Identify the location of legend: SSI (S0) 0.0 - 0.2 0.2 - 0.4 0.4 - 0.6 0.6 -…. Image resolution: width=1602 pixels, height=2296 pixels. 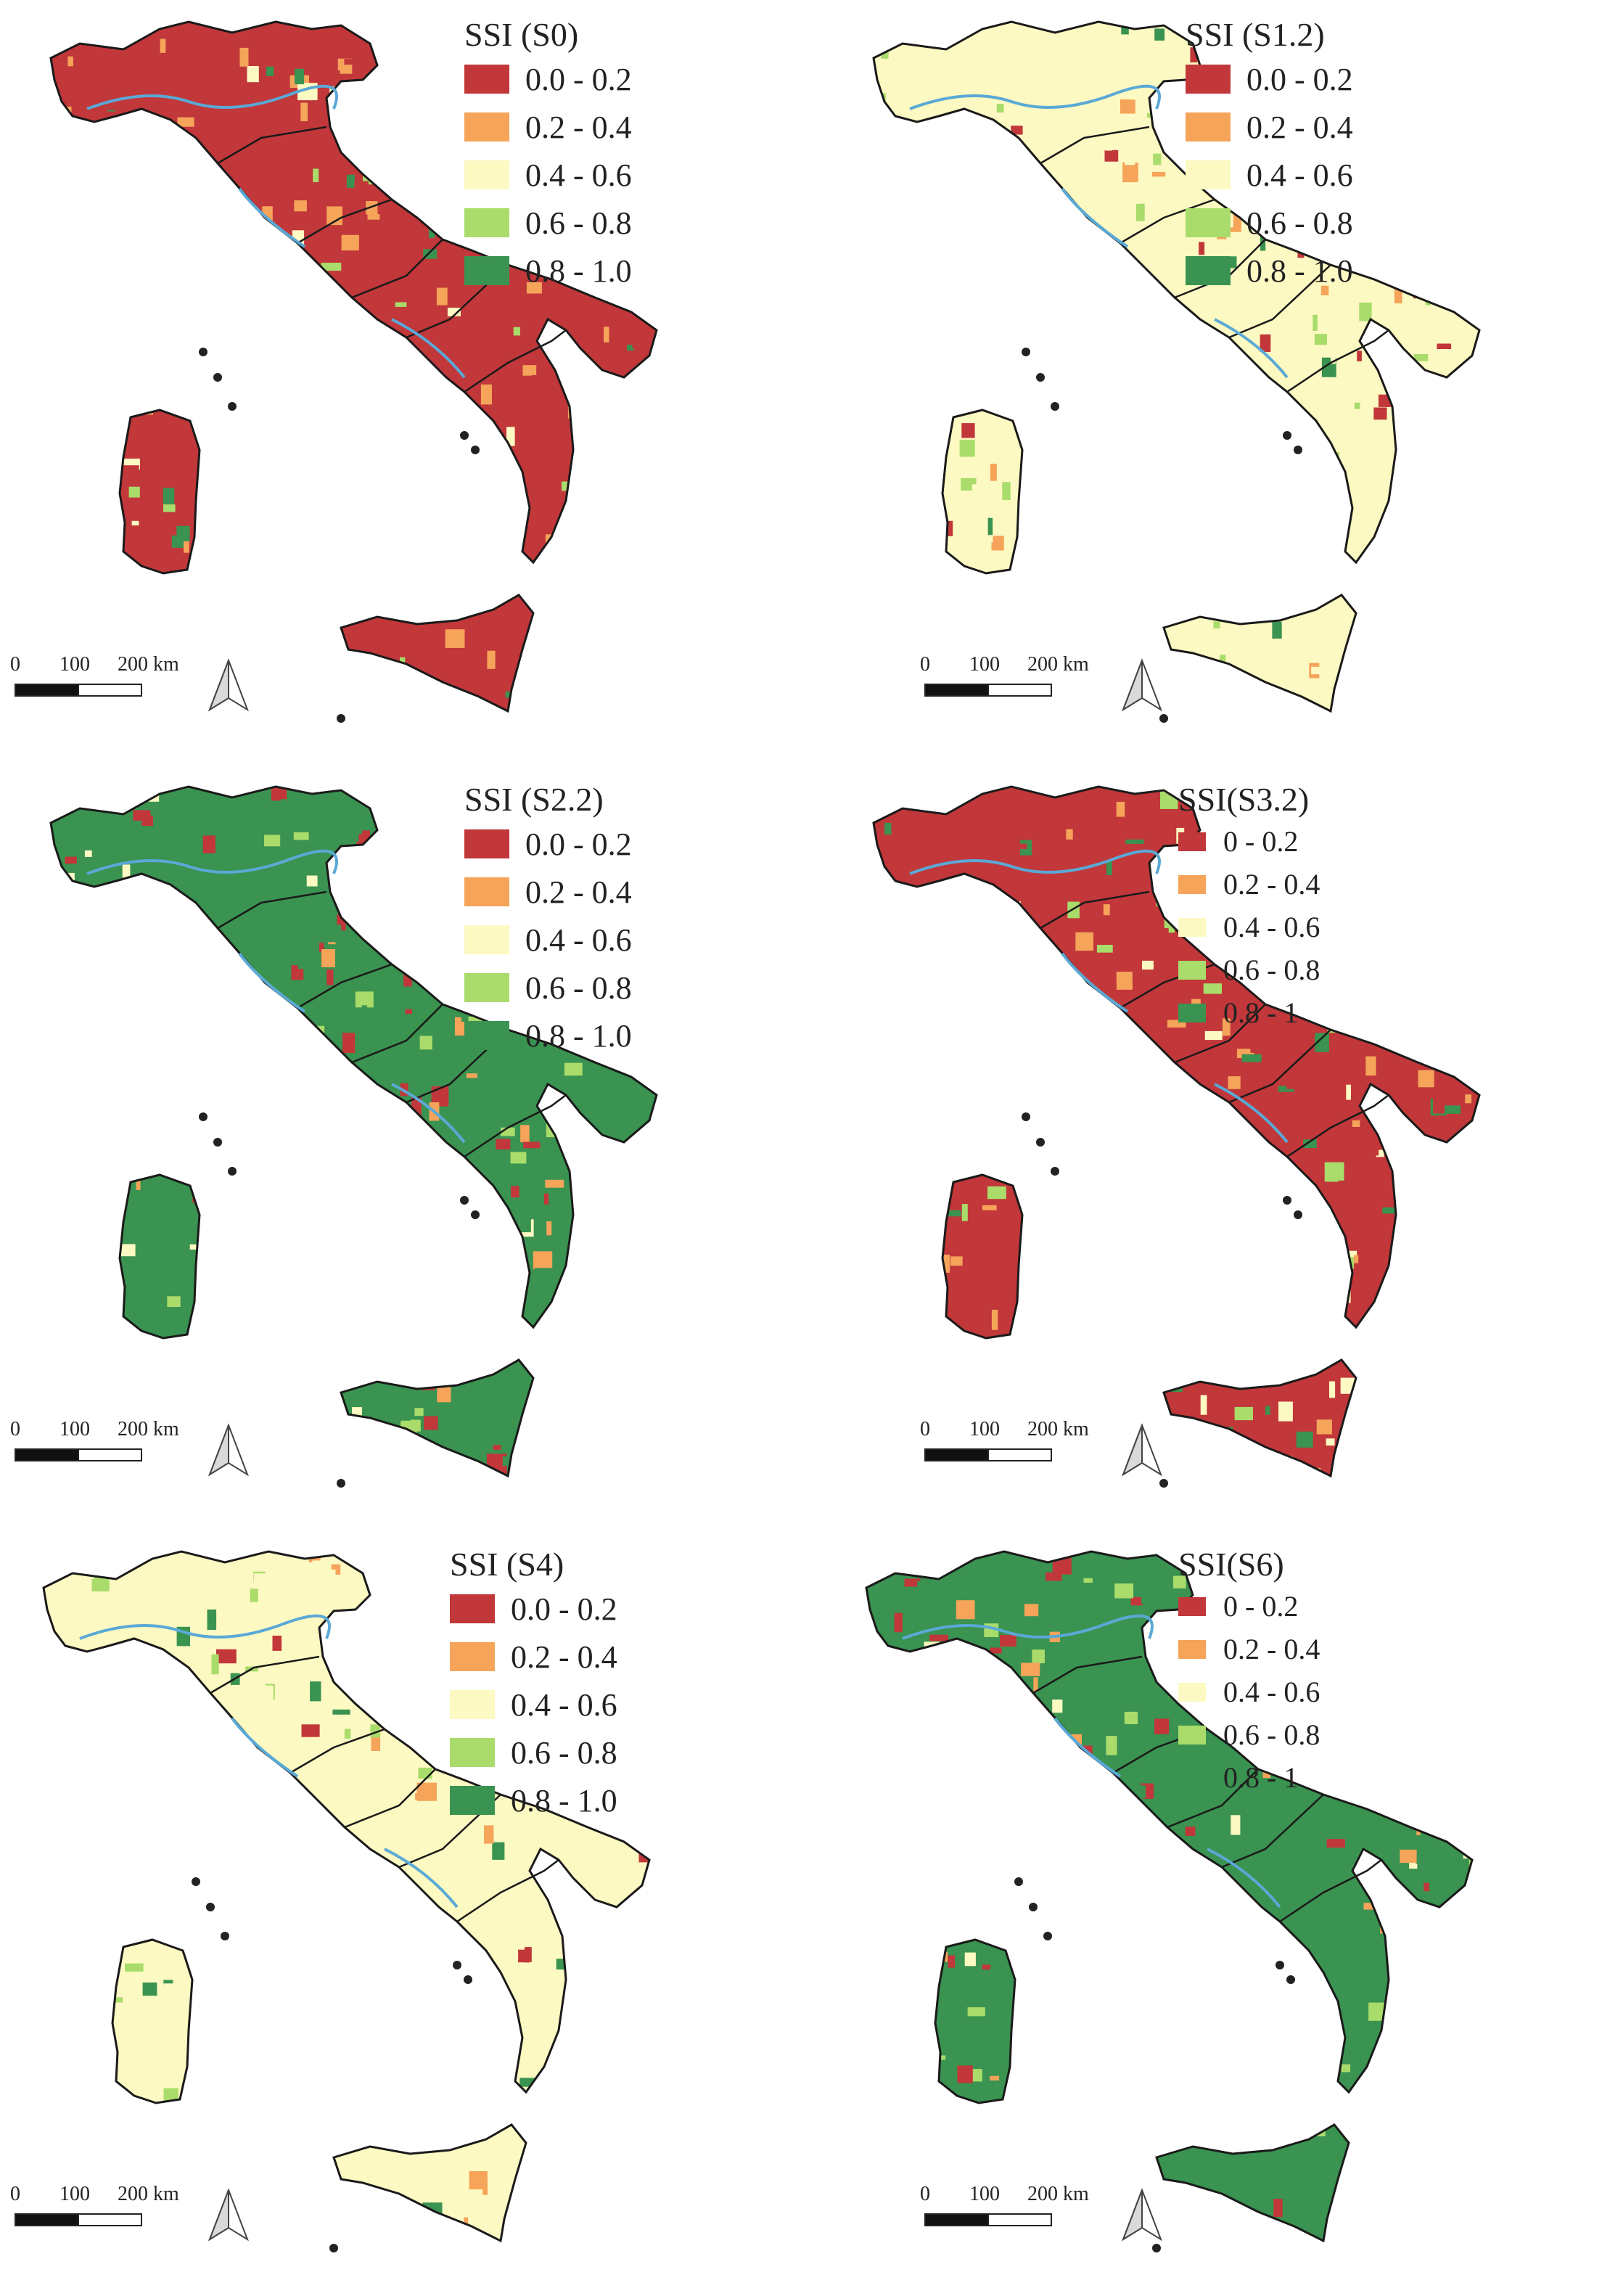
(548, 155).